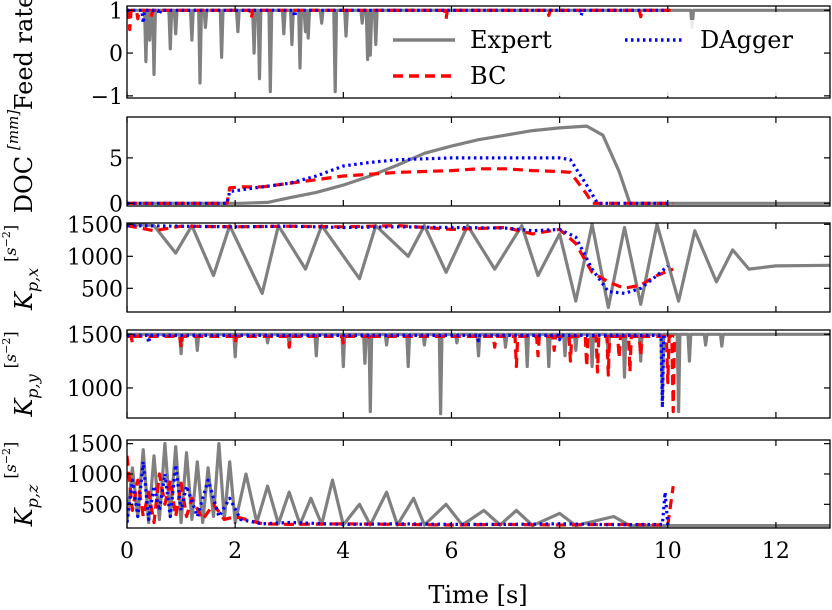  I want to click on y-axis-label: DOC[mm], so click(21, 162).